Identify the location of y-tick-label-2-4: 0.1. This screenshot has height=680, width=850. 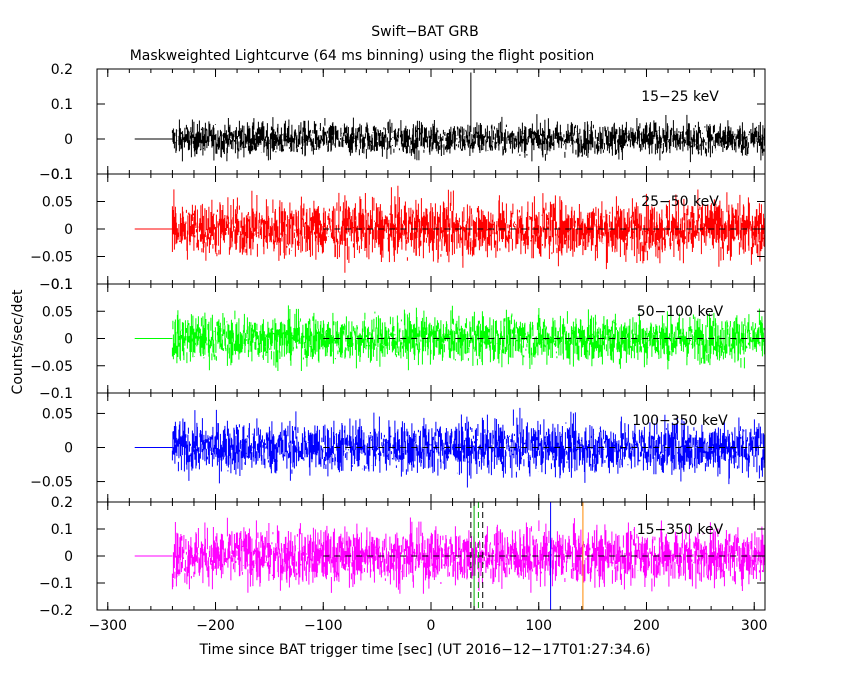
(62, 285).